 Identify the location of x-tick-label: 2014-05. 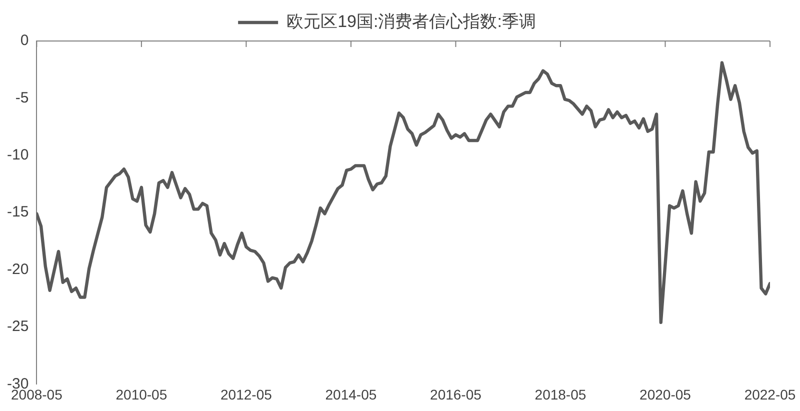
(351, 394).